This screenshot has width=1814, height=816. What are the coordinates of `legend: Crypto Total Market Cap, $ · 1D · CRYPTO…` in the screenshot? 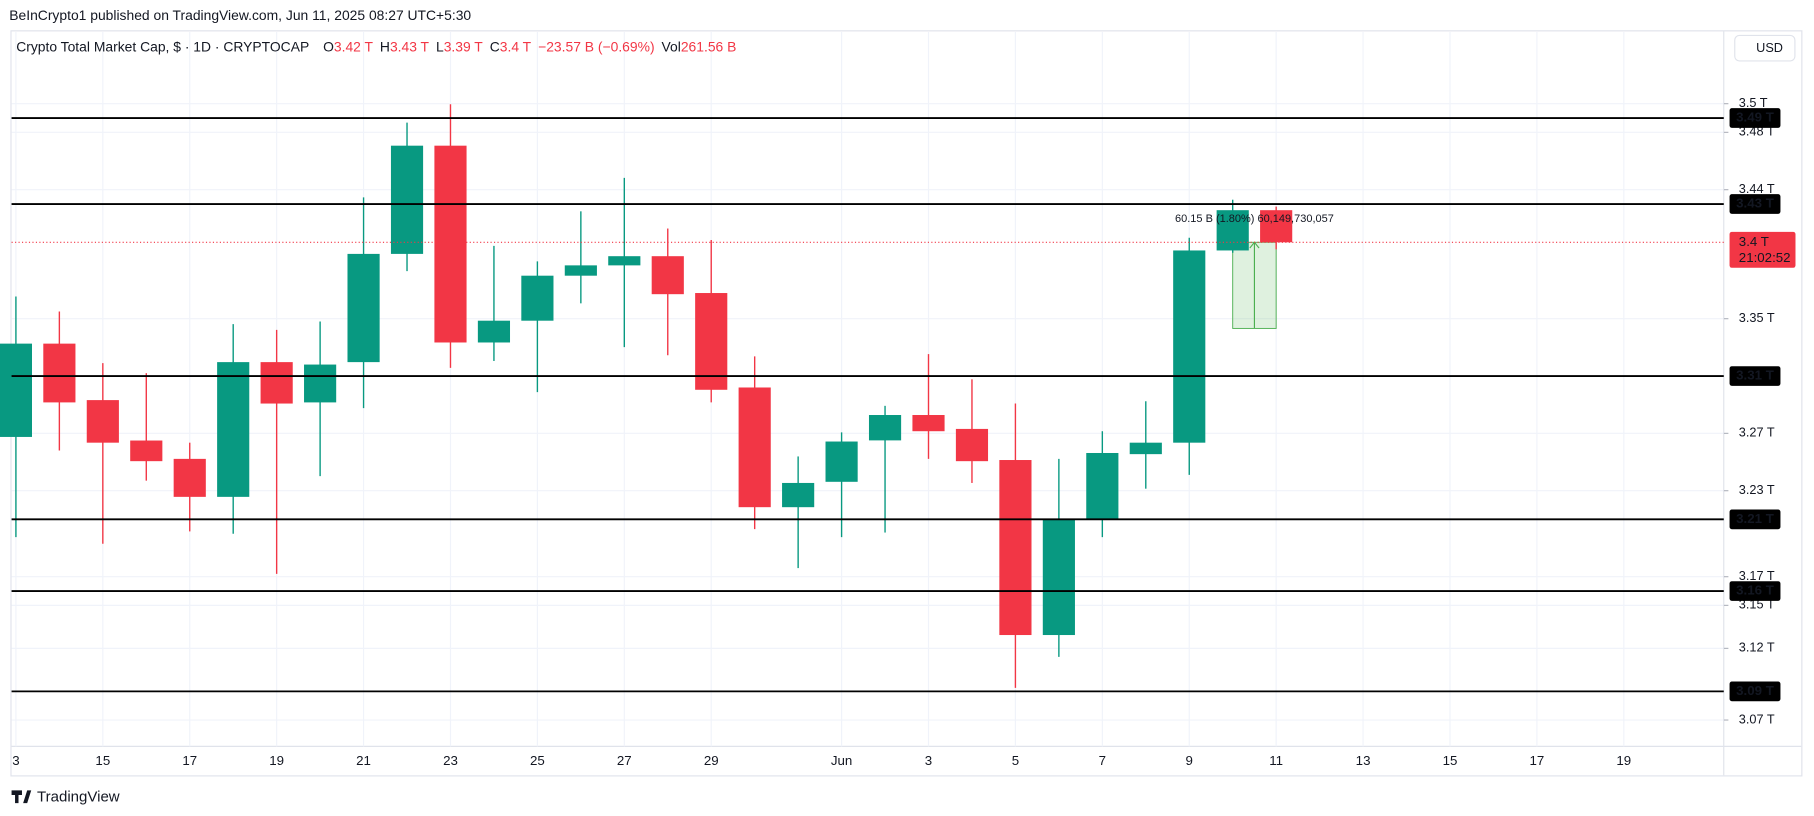 It's located at (376, 46).